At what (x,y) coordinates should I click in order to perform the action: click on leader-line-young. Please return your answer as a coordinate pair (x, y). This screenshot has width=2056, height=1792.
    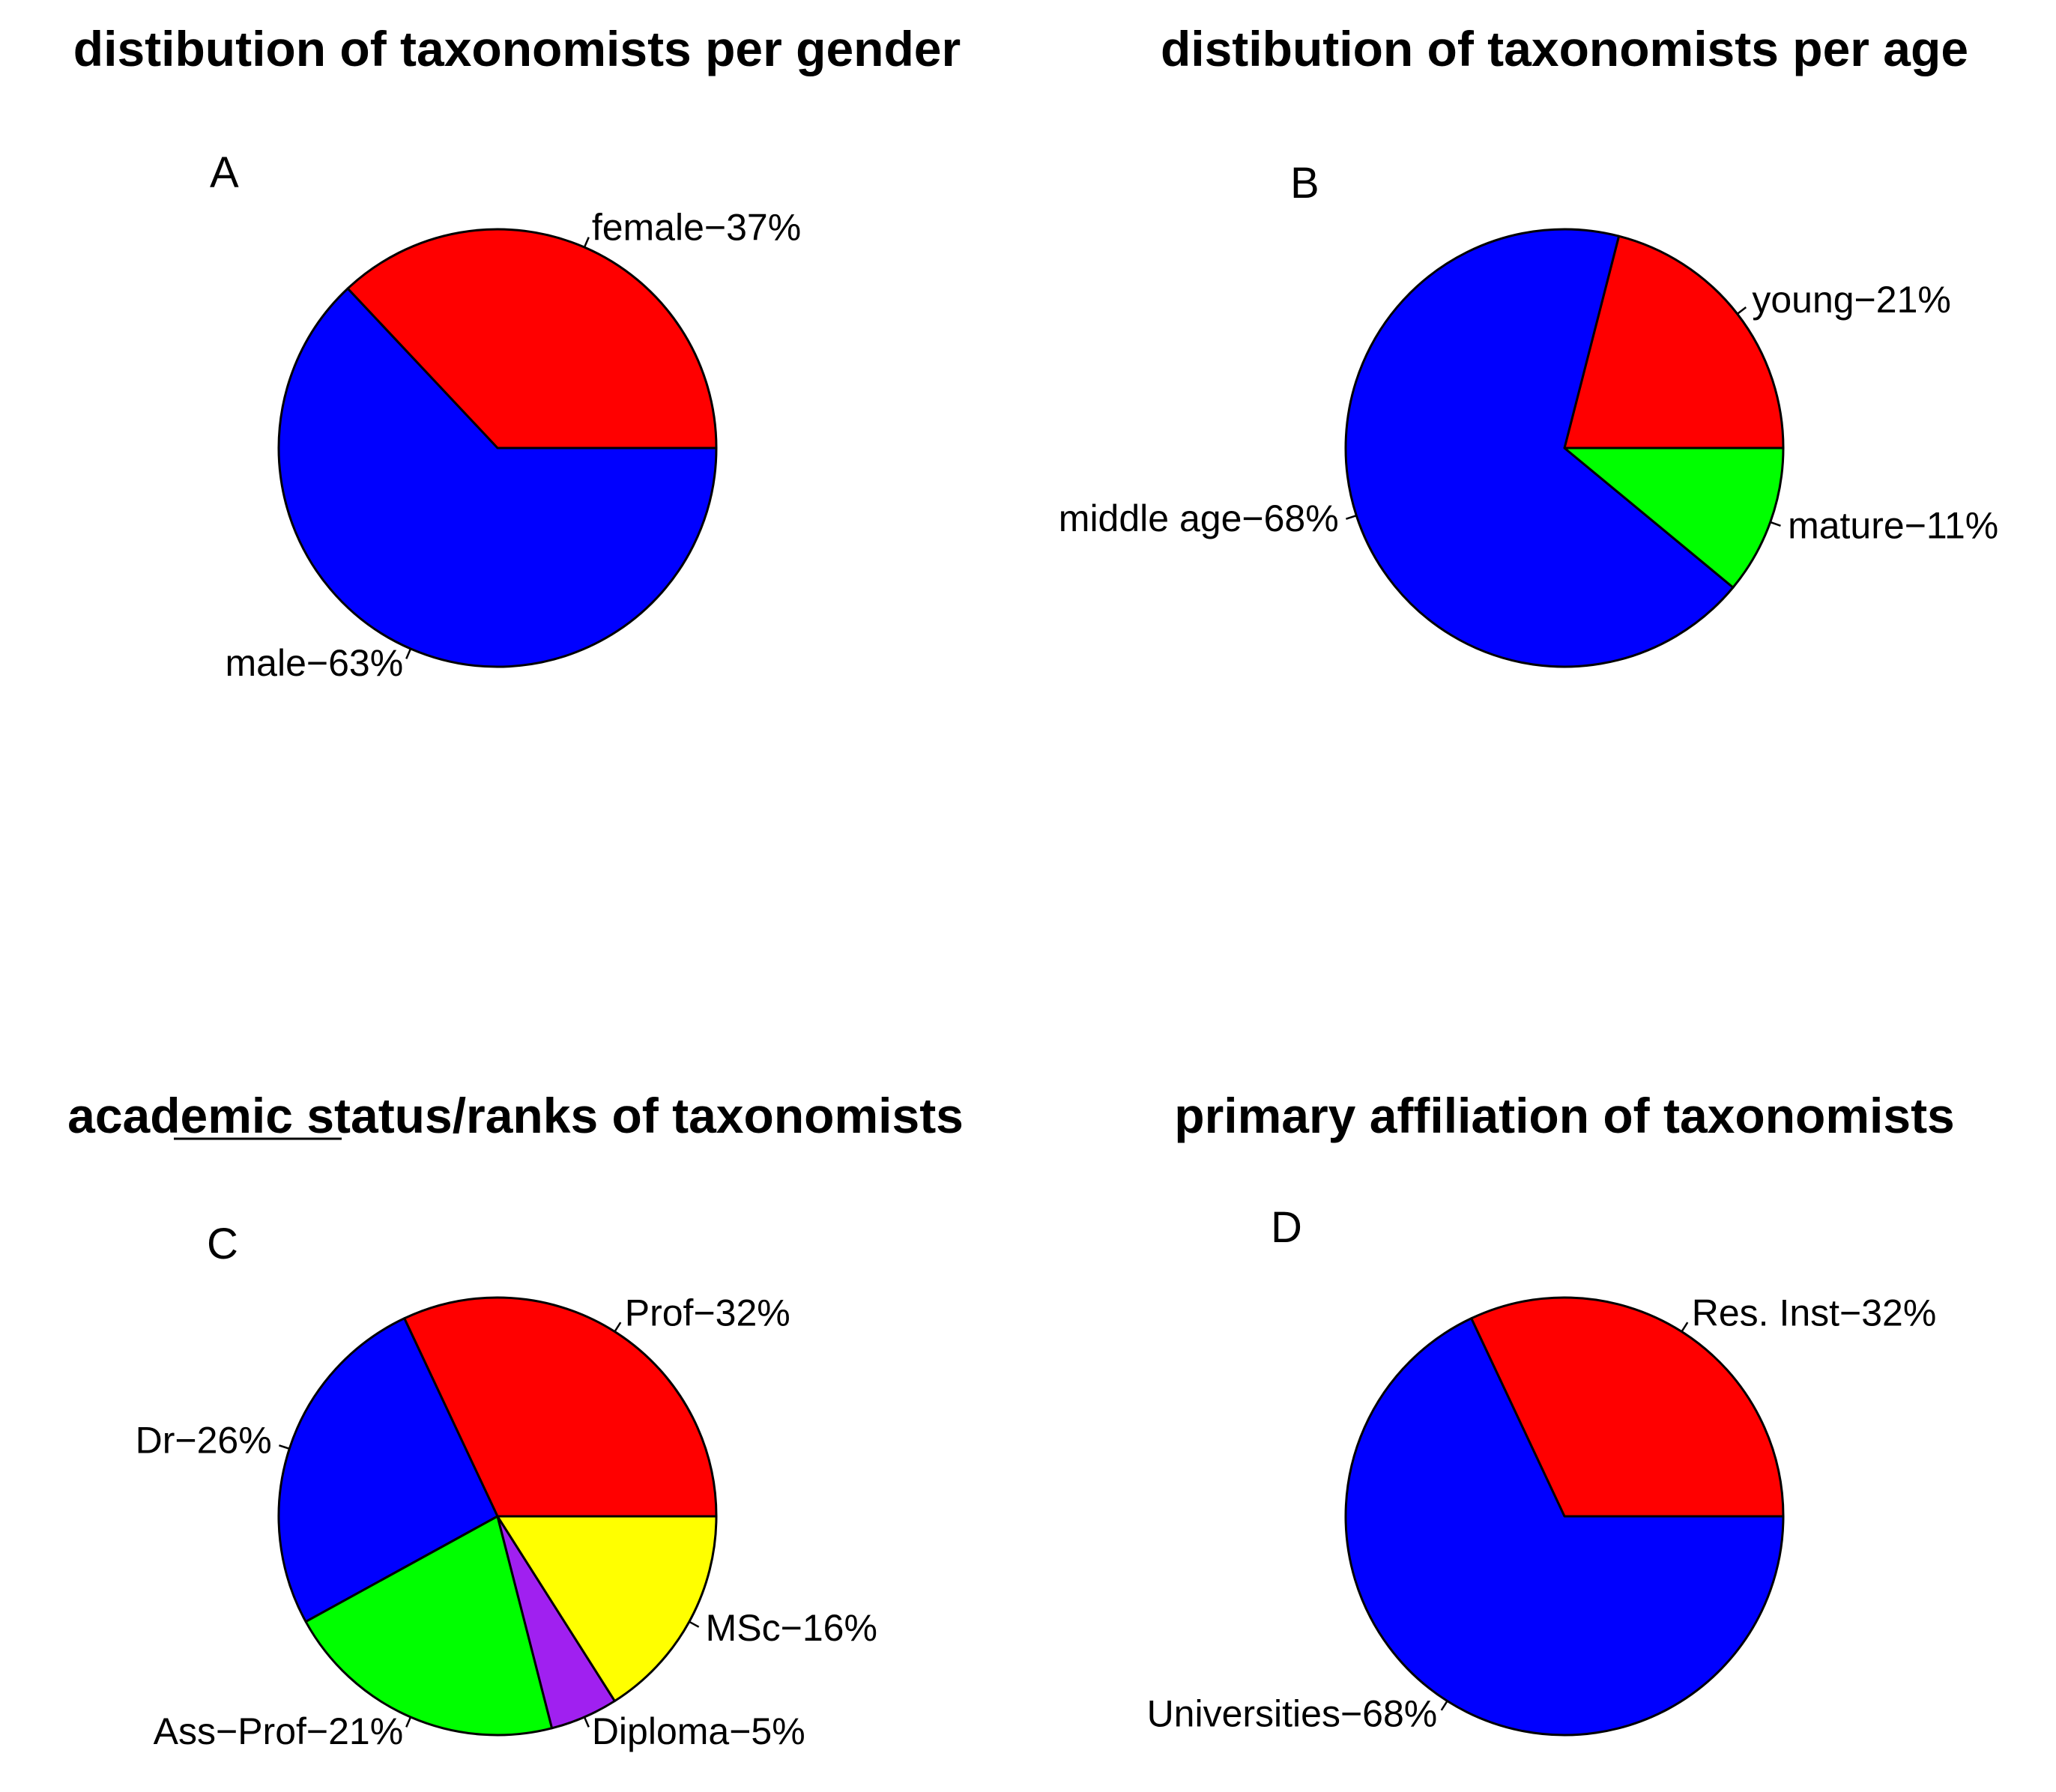
    Looking at the image, I should click on (1741, 310).